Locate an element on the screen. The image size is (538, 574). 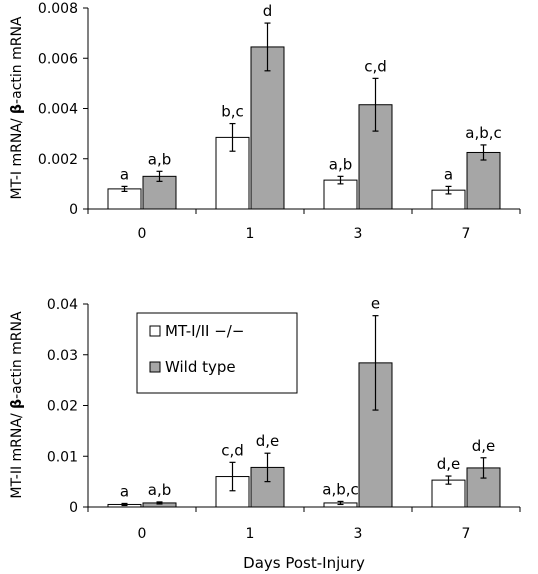
y-tick-label: 0.02 is located at coordinates (62, 407).